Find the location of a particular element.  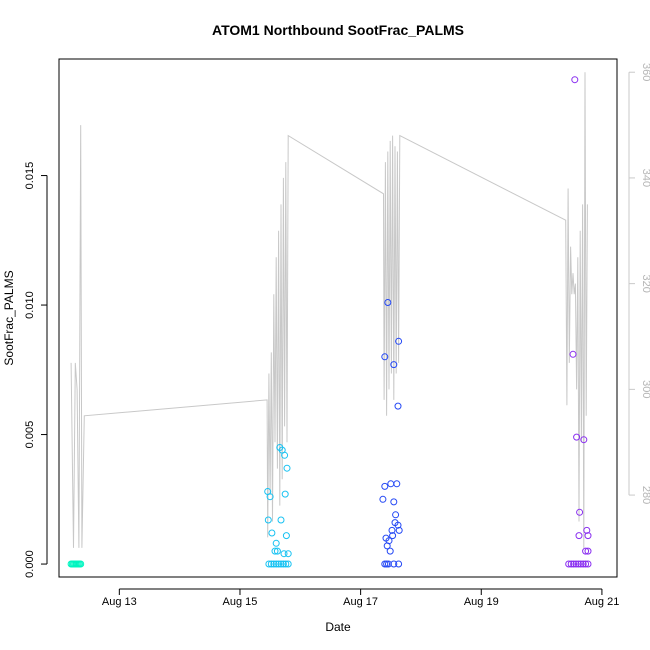

y-axis-label: SootFrac_PALMS is located at coordinates (9, 317).